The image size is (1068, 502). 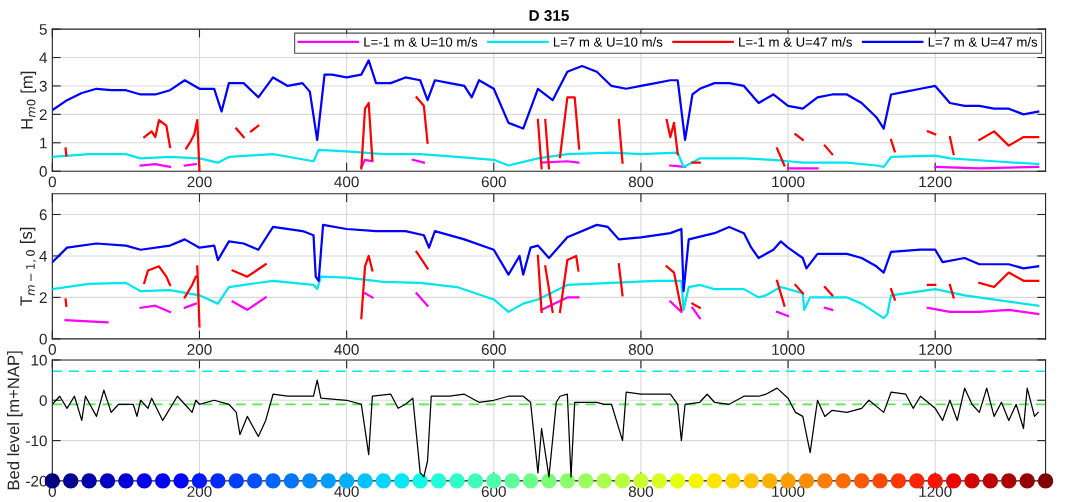 What do you see at coordinates (43, 29) in the screenshot?
I see `y-tick-label: 5` at bounding box center [43, 29].